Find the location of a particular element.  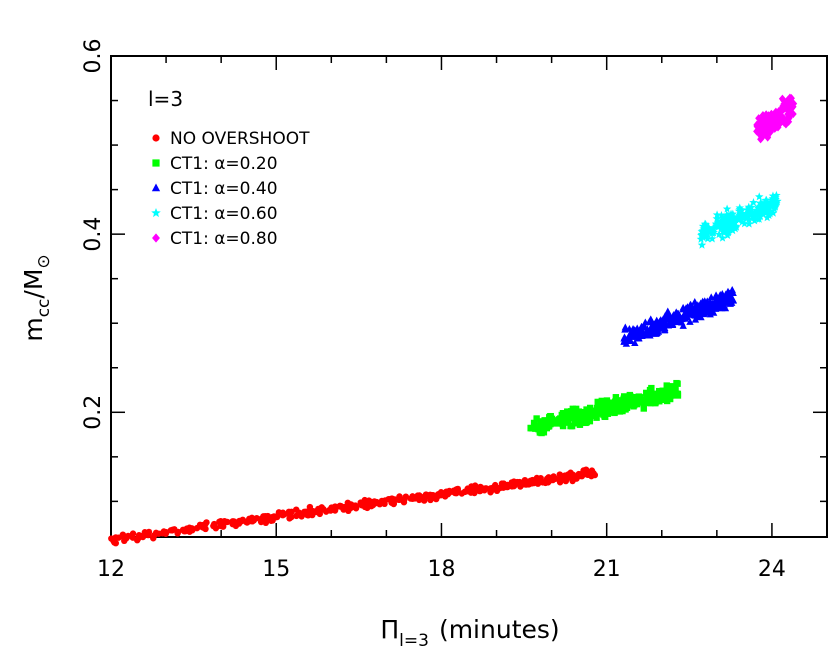

y-axis-mid: /M is located at coordinates (33, 284).